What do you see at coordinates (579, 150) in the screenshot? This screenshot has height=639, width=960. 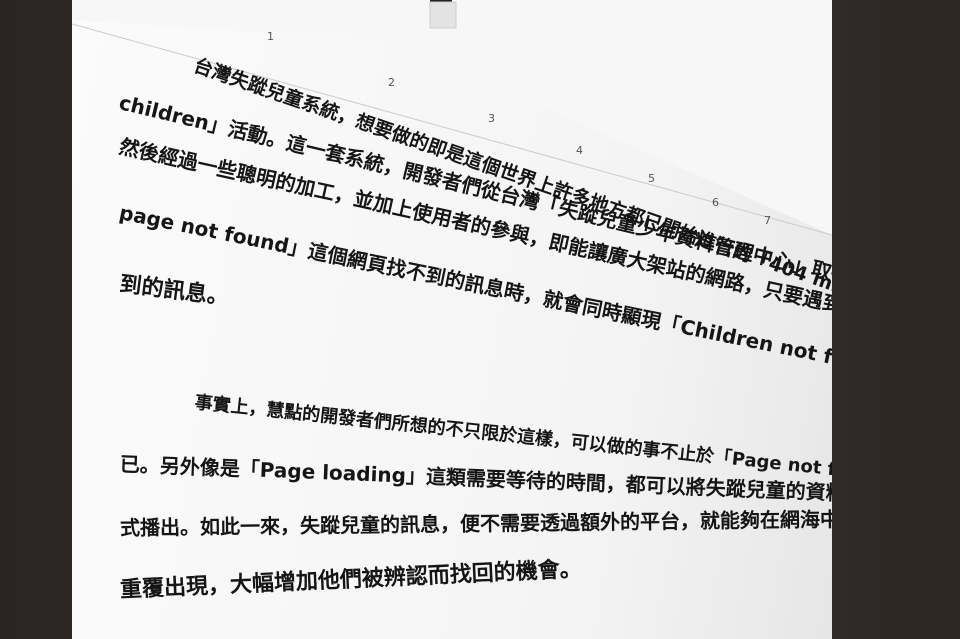 I see `ruler-tick-label: 4` at bounding box center [579, 150].